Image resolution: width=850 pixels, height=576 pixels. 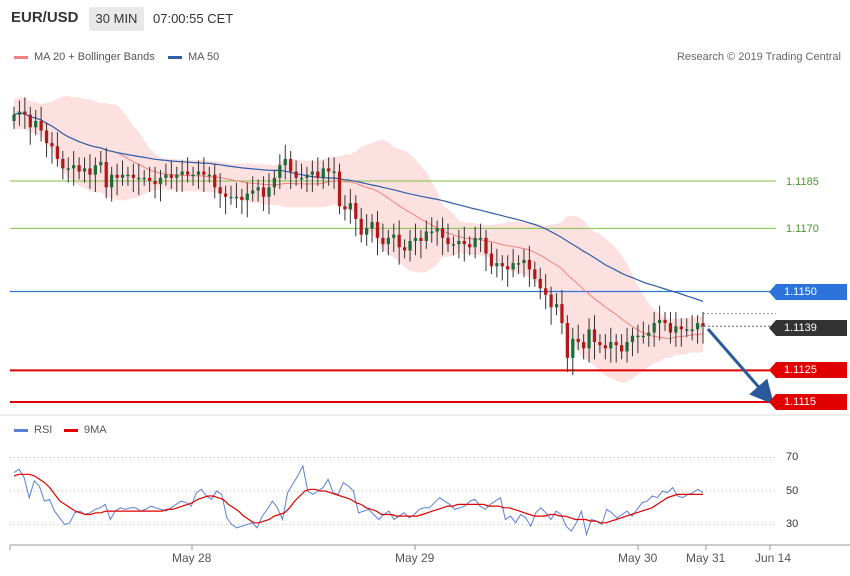 I want to click on level-label-1170: 1.1170, so click(x=802, y=229).